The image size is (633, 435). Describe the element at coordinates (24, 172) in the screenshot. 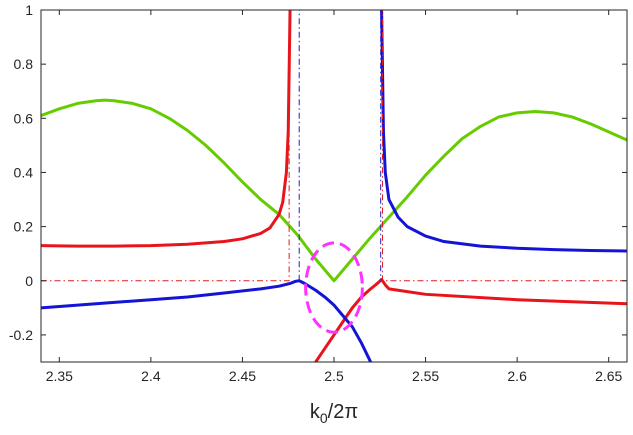

I see `y-tick-label: 0.4` at that location.